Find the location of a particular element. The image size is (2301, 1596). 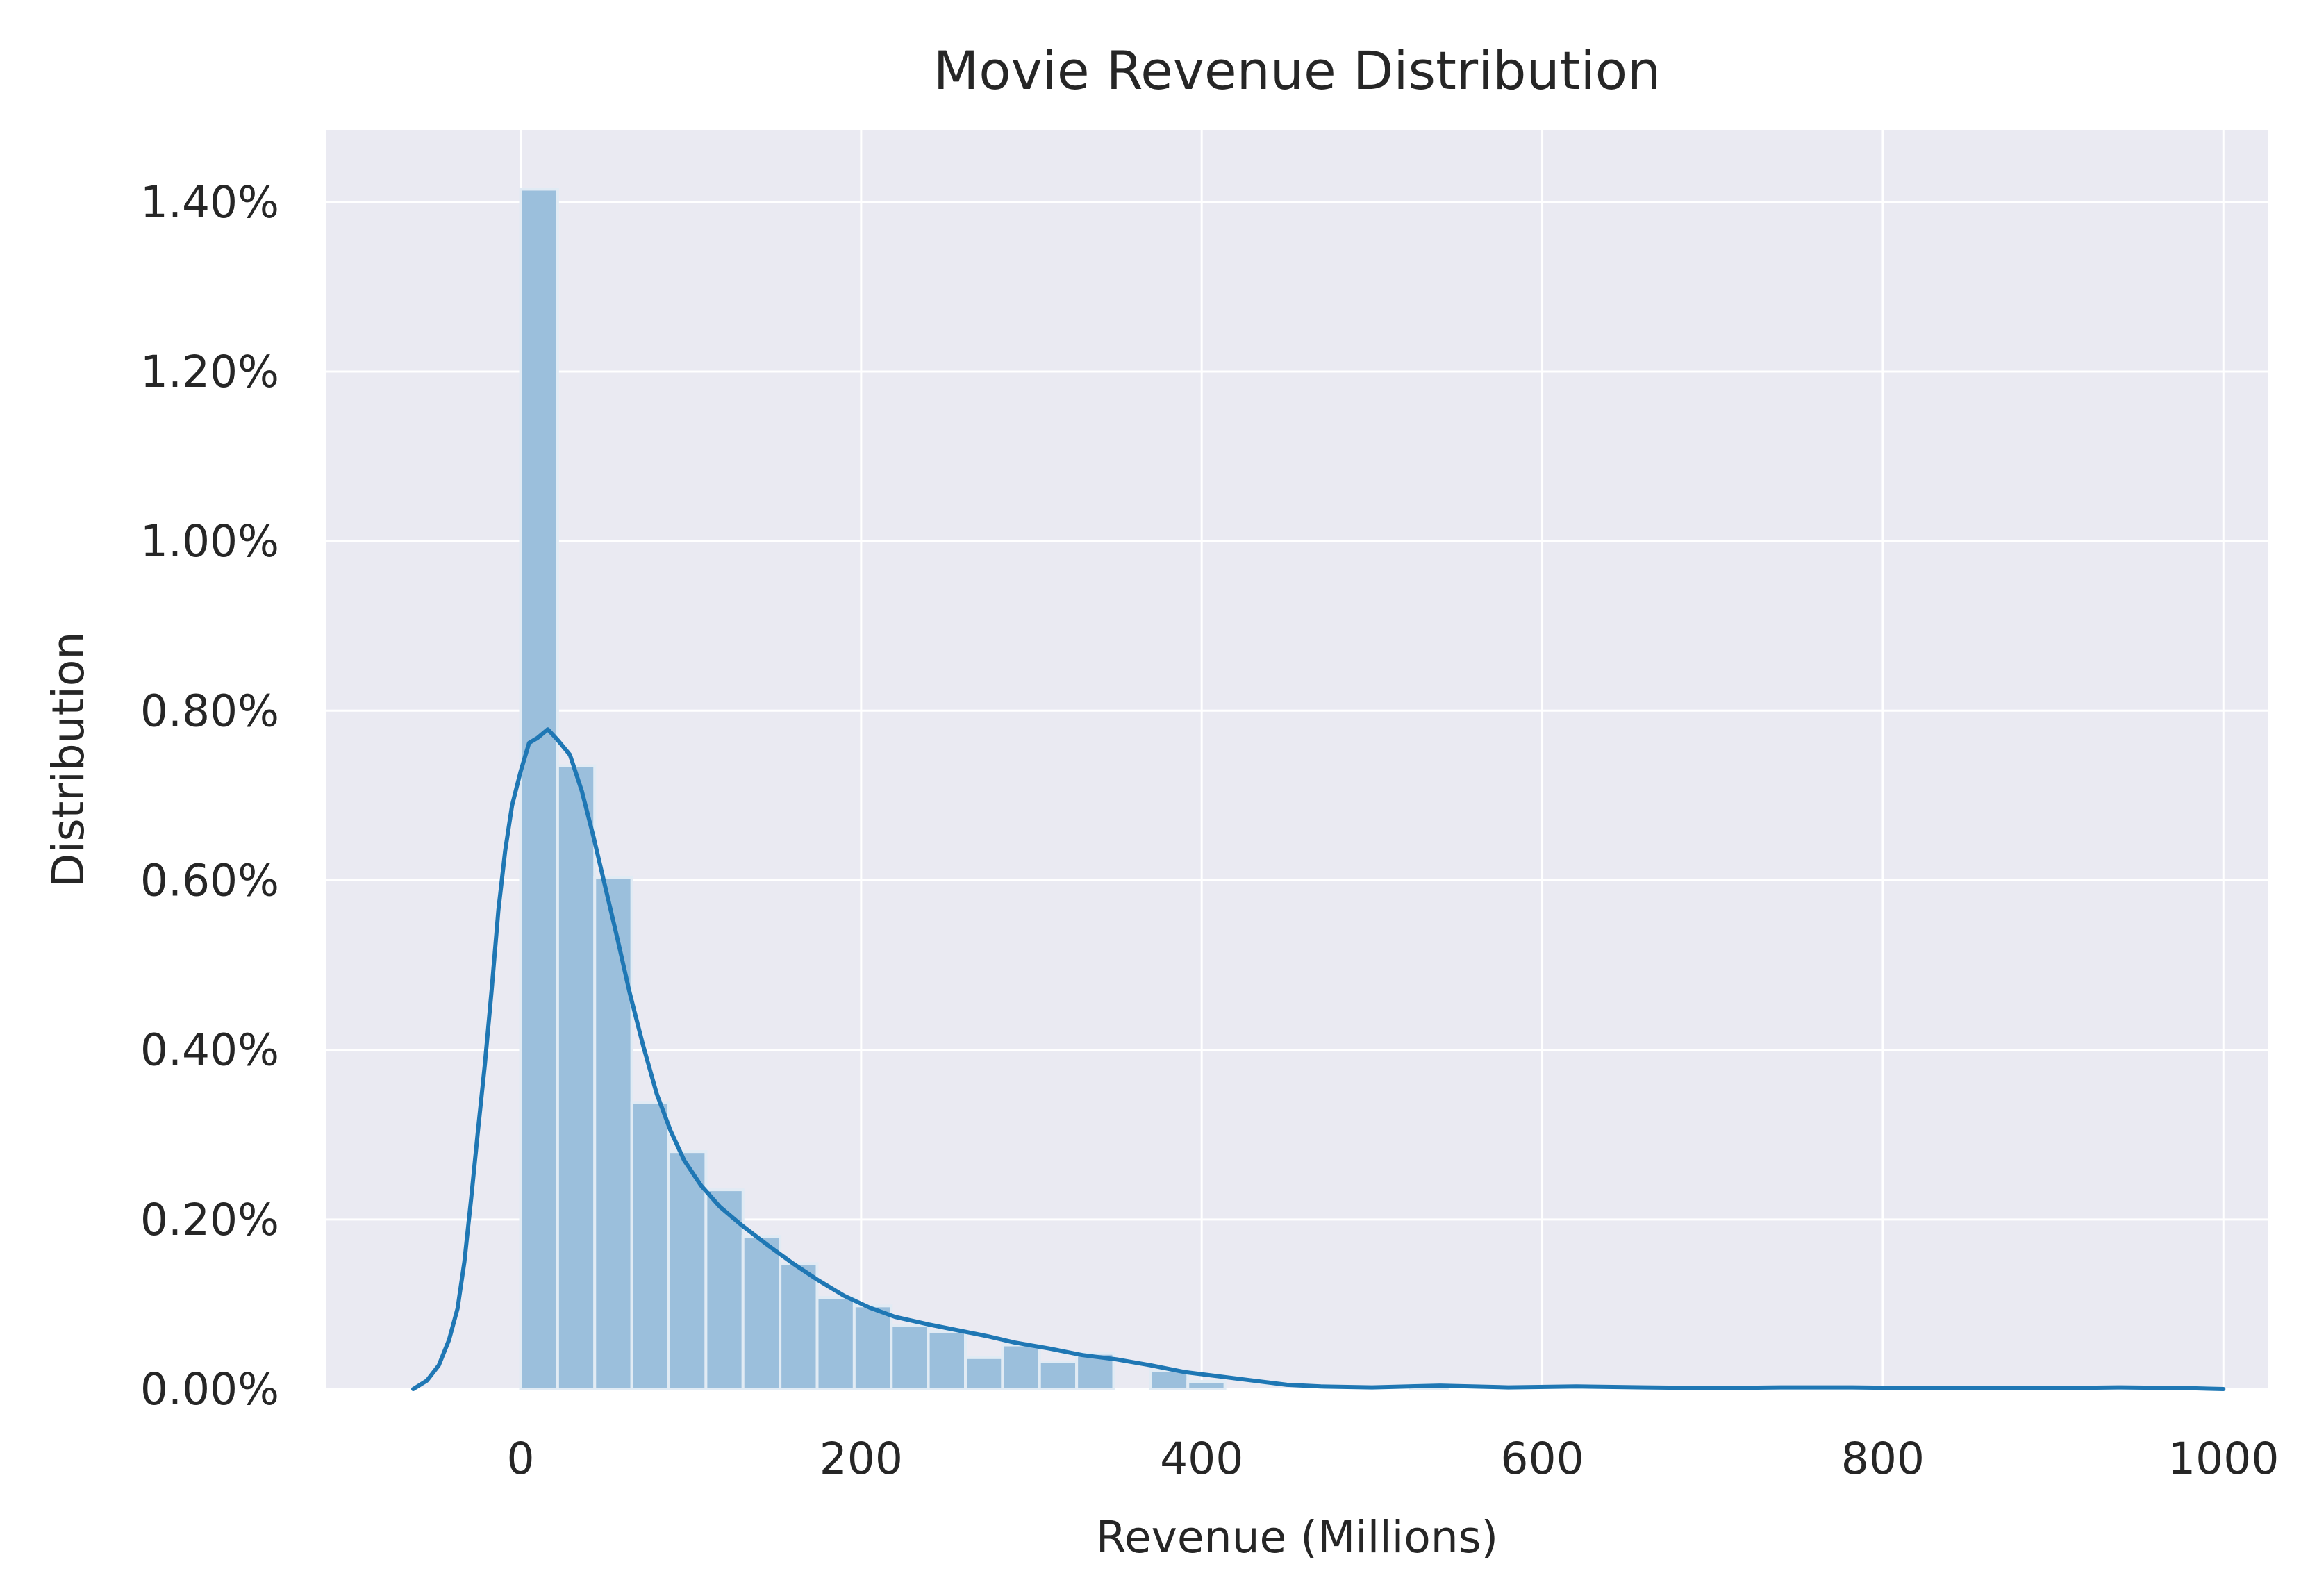

y-tick-label: 0.80% is located at coordinates (209, 710).